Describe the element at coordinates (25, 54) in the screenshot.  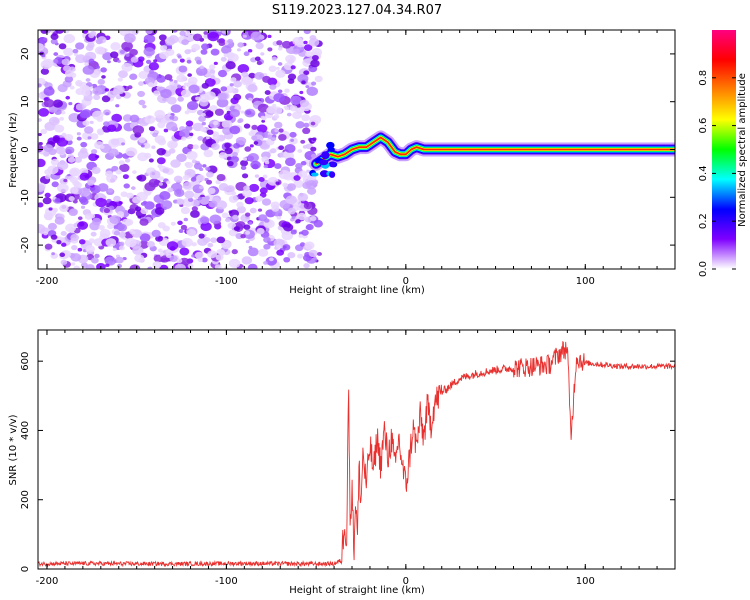
I see `y-tick-label: 20` at that location.